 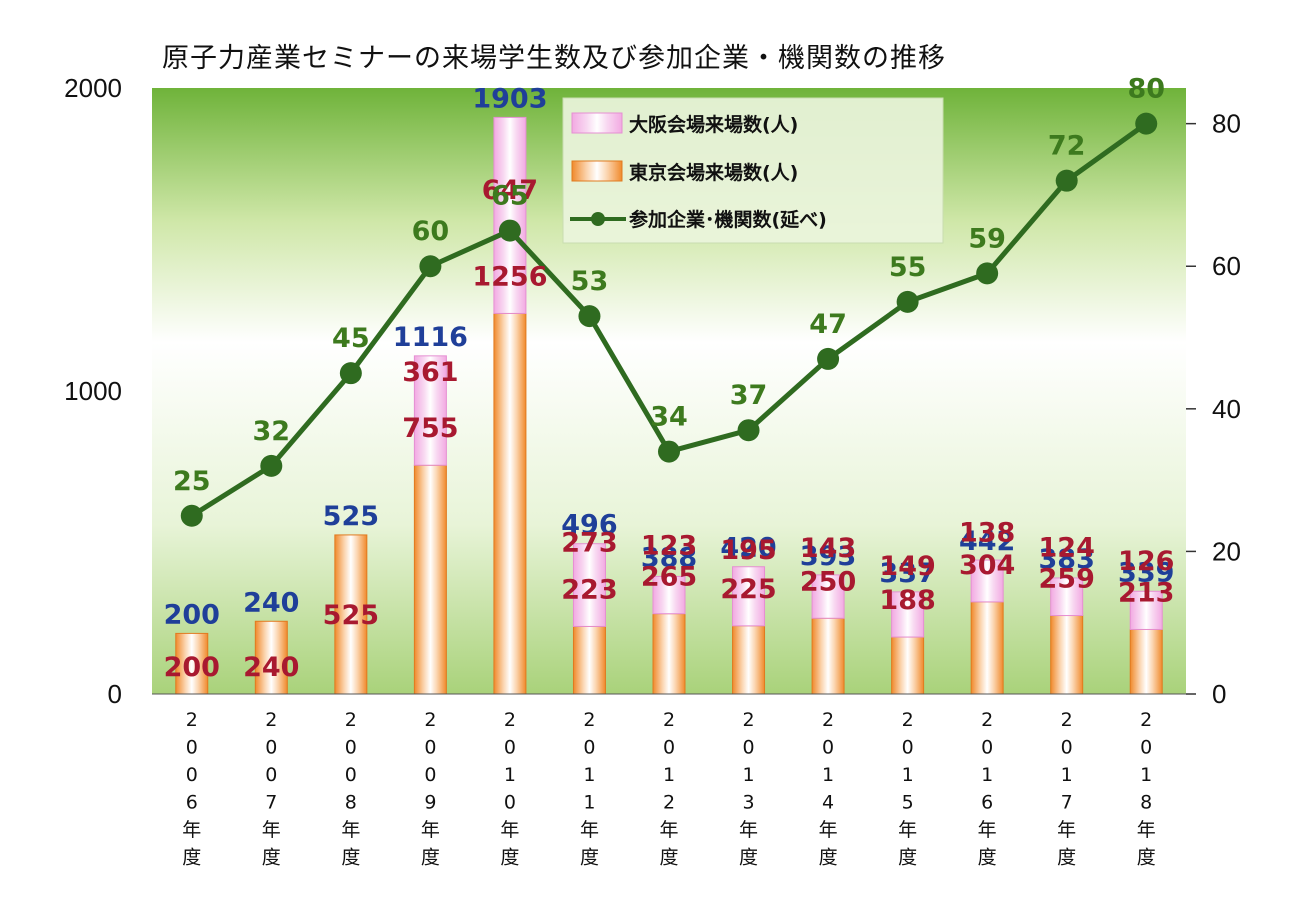 I want to click on y-right-tick-1: 20, so click(x=1226, y=551).